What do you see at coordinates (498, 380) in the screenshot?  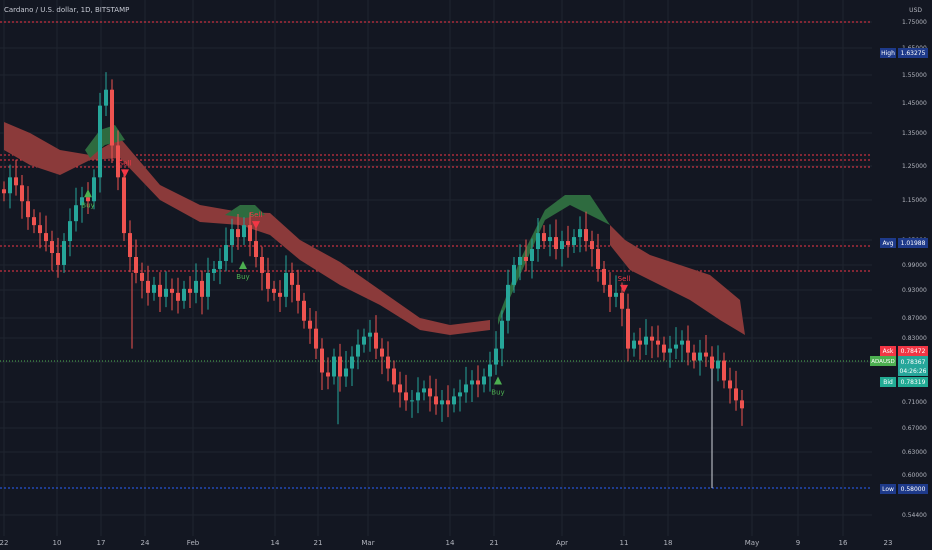 I see `buy-arrow-icon` at bounding box center [498, 380].